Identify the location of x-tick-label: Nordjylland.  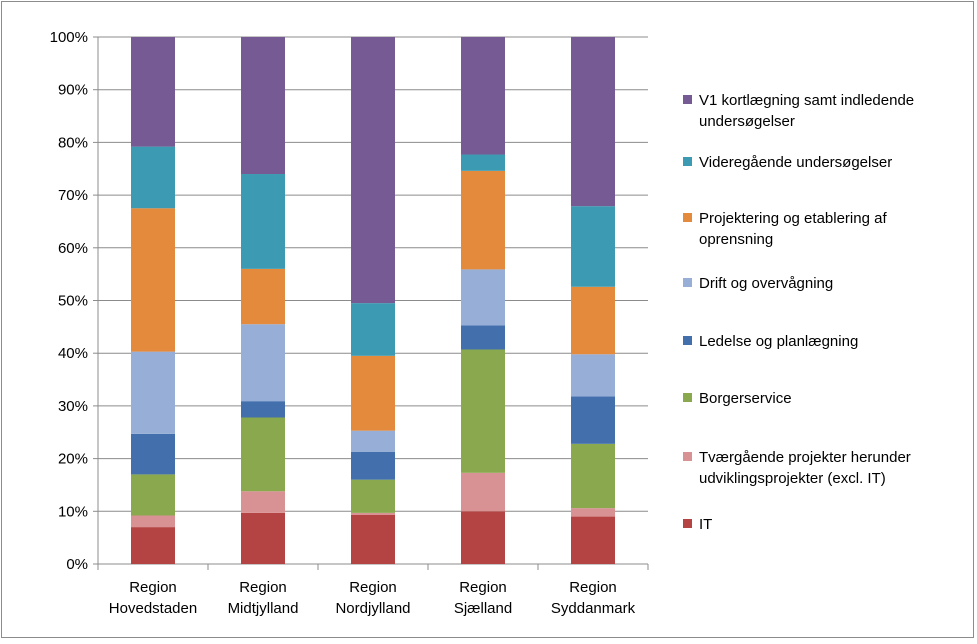
(372, 608).